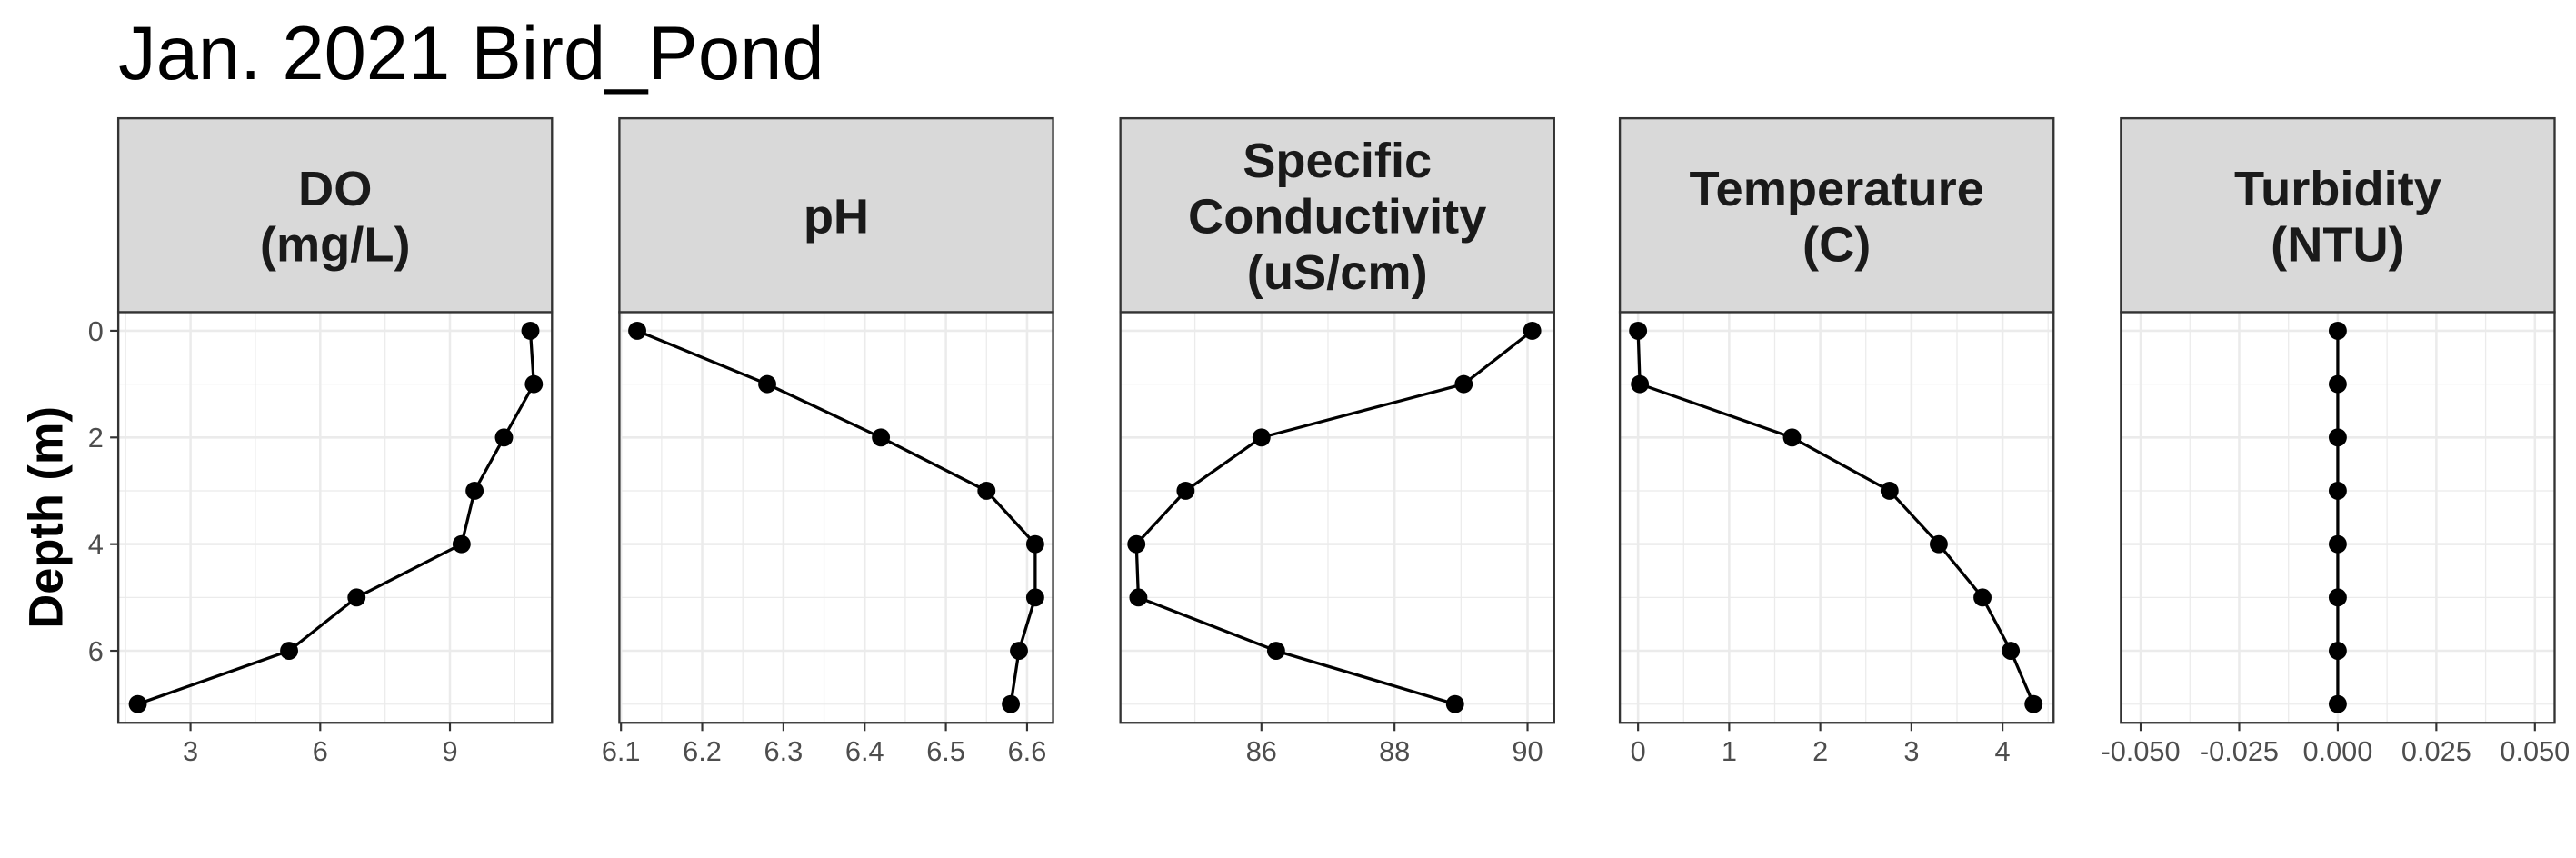 The width and height of the screenshot is (2576, 858). Describe the element at coordinates (1027, 751) in the screenshot. I see `x-tick-label: 6.6` at that location.